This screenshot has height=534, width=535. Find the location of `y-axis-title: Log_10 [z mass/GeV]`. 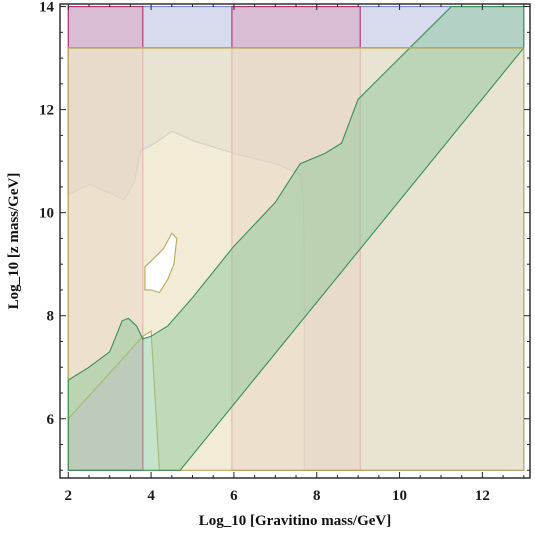

y-axis-title: Log_10 [z mass/GeV] is located at coordinates (14, 241).